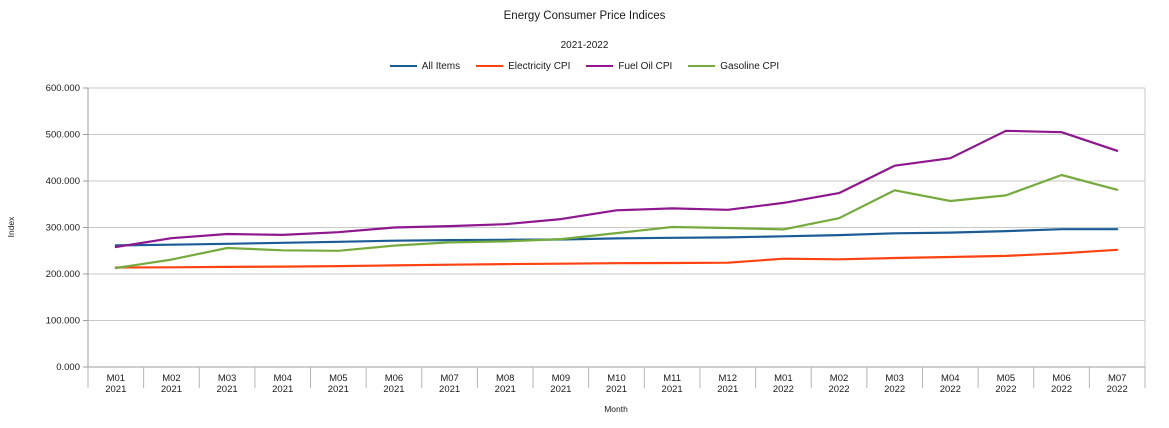  I want to click on legend-item: Electricity CPI, so click(523, 66).